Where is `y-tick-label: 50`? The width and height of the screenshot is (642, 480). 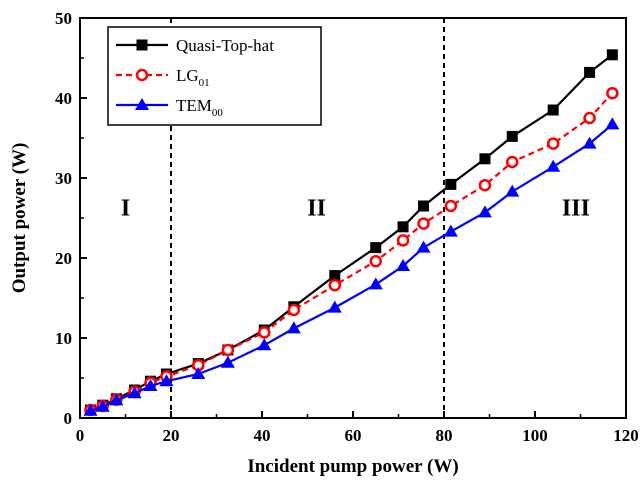 y-tick-label: 50 is located at coordinates (63, 18).